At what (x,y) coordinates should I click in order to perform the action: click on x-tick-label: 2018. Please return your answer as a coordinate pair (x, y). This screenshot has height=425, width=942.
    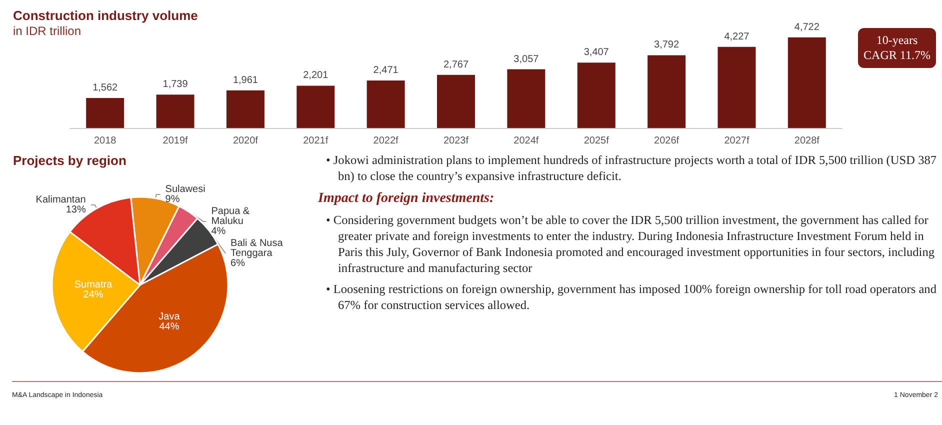
    Looking at the image, I should click on (105, 141).